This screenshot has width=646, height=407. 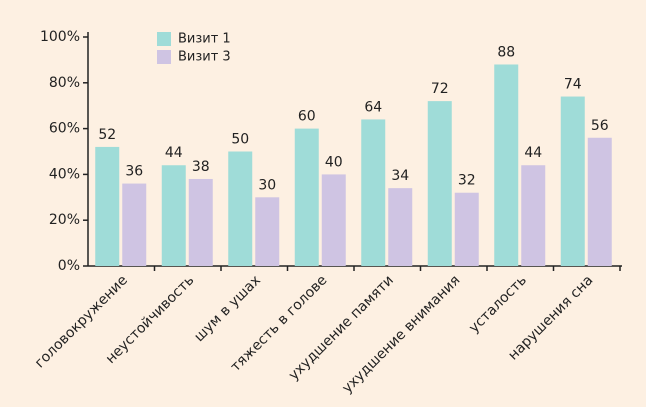 I want to click on y-tick-label: 0%, so click(x=69, y=266).